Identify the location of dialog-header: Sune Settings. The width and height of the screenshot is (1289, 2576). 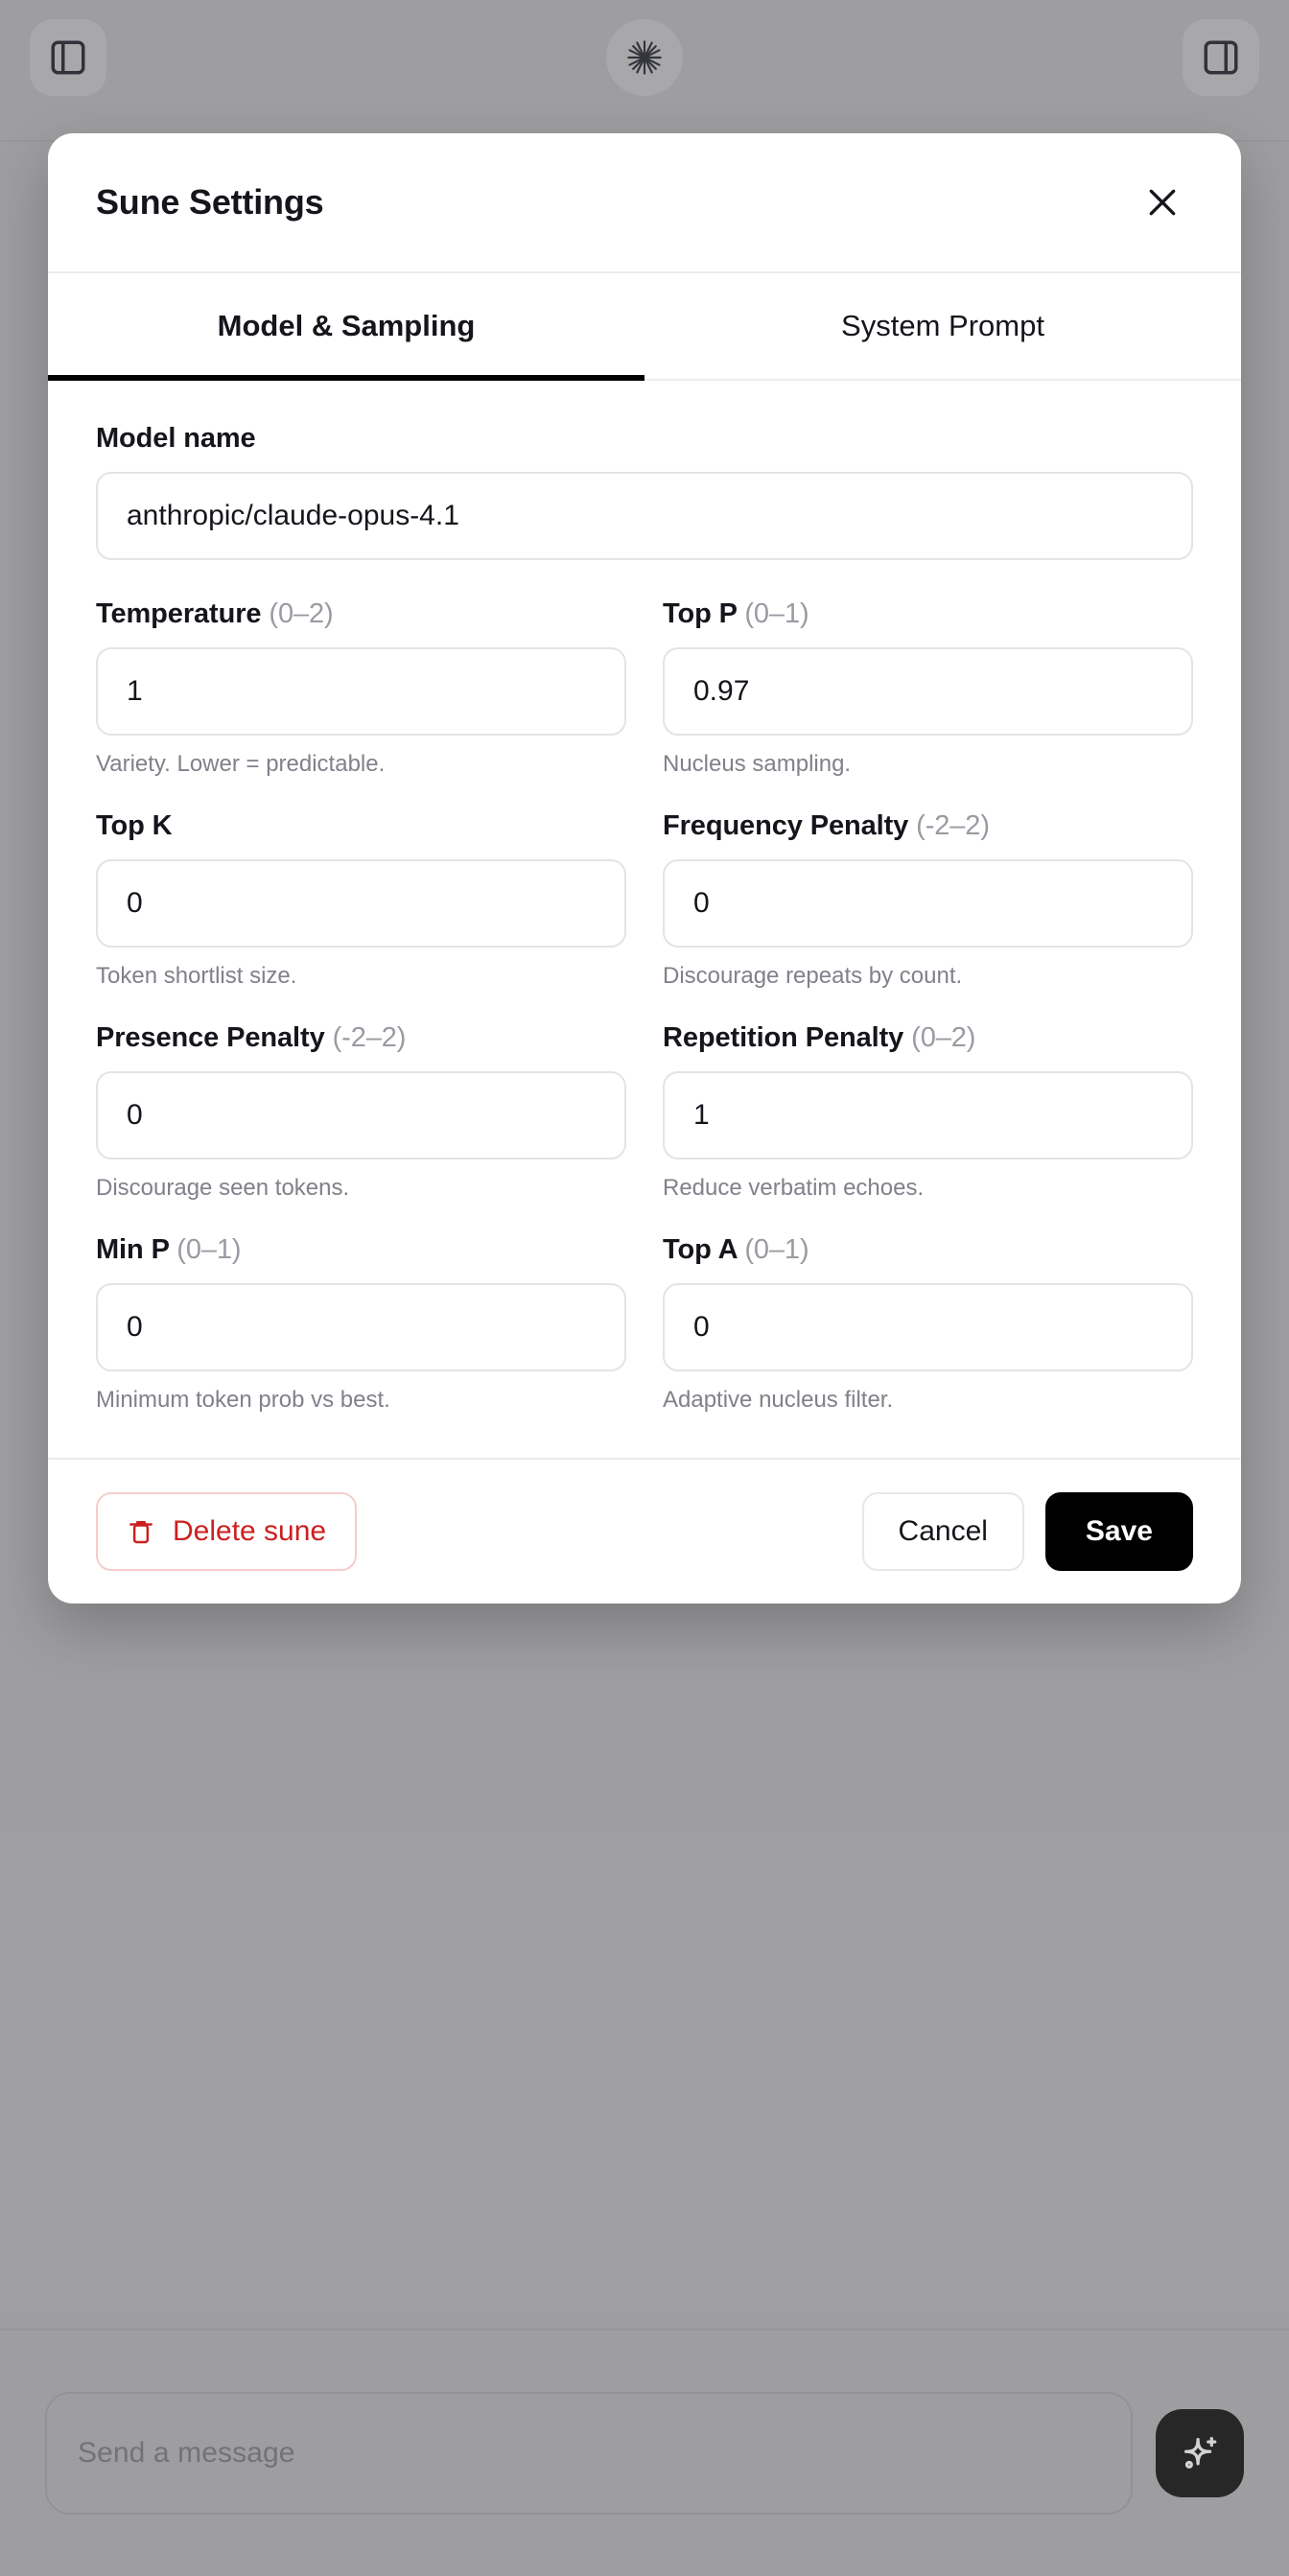
(644, 203).